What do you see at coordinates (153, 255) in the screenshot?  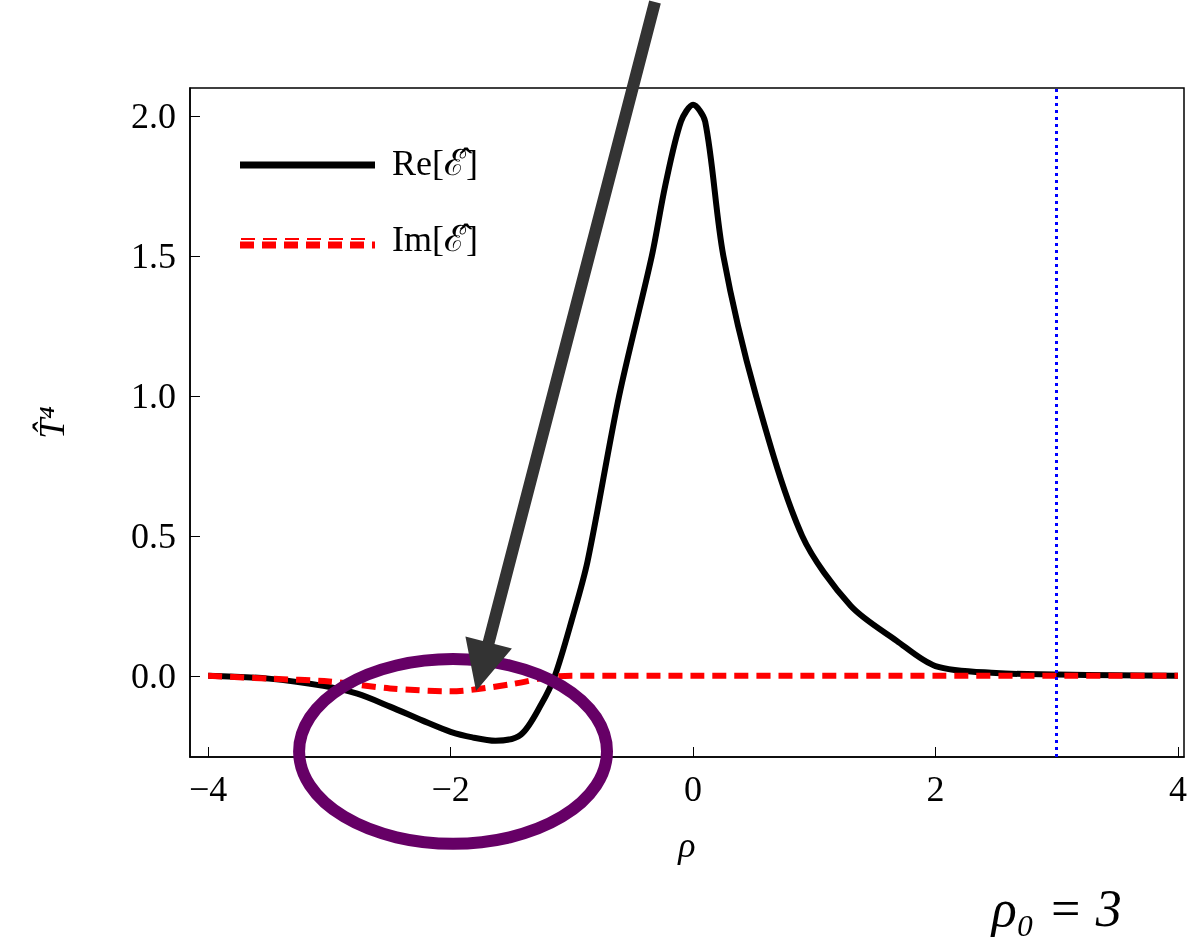 I see `y-tick-label: 1.5` at bounding box center [153, 255].